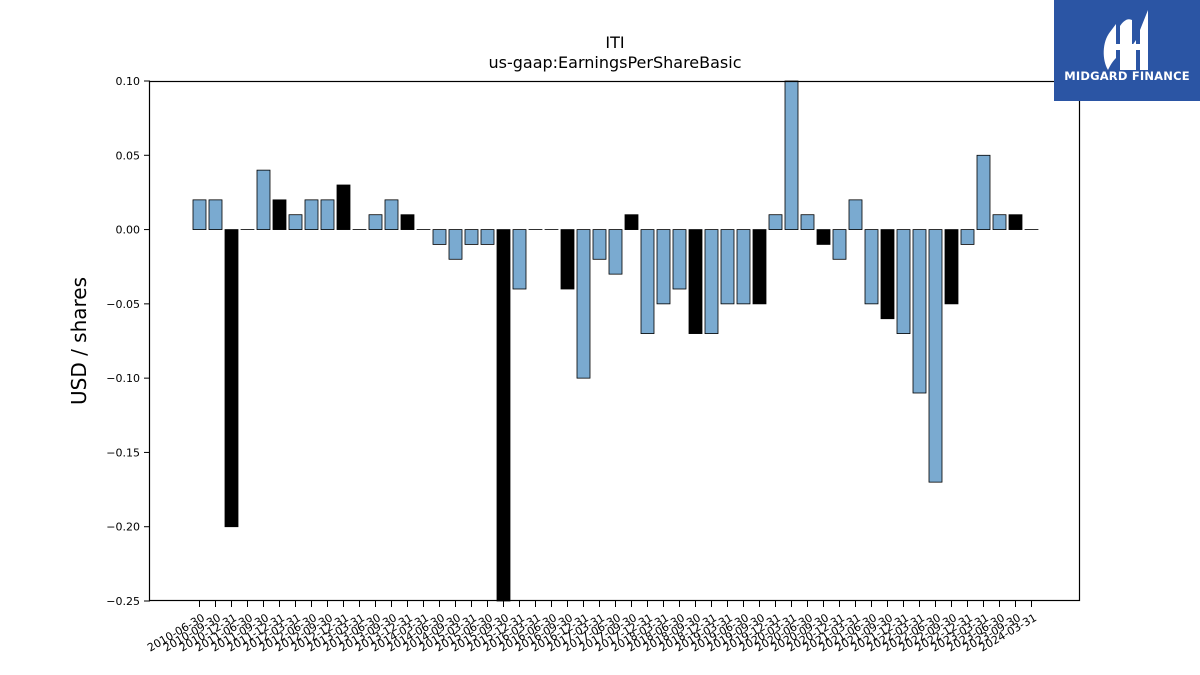 The image size is (1200, 675). What do you see at coordinates (123, 601) in the screenshot?
I see `y-tick-label: −0.25` at bounding box center [123, 601].